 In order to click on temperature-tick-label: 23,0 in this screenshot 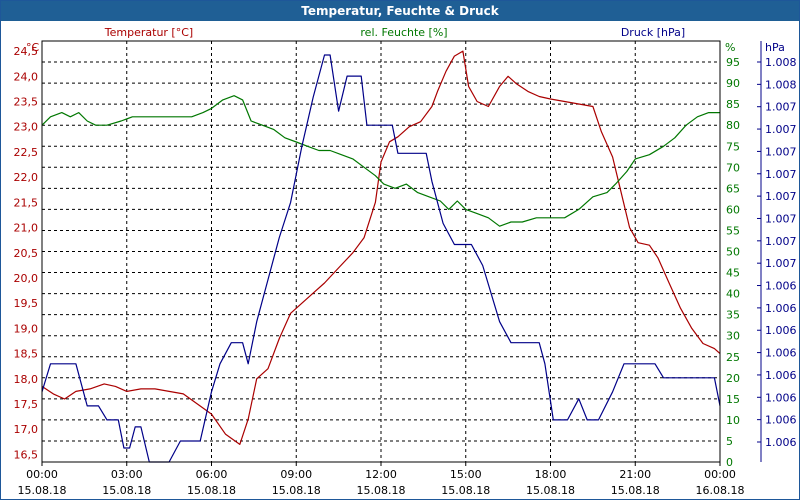, I will do `click(26, 127)`.